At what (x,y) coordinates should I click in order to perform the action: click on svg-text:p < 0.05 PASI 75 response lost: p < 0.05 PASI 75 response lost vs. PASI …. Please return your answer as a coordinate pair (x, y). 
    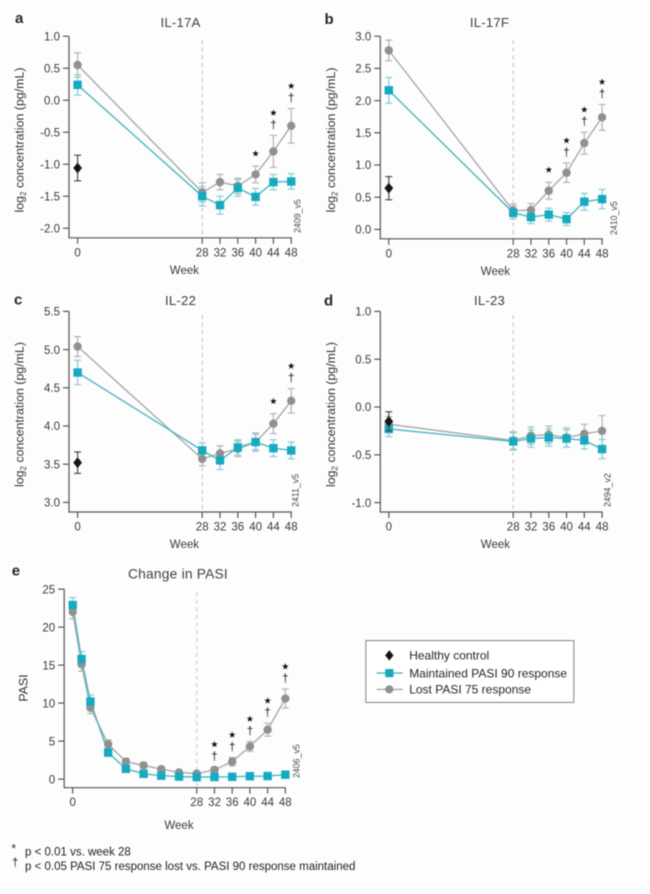
    Looking at the image, I should click on (190, 867).